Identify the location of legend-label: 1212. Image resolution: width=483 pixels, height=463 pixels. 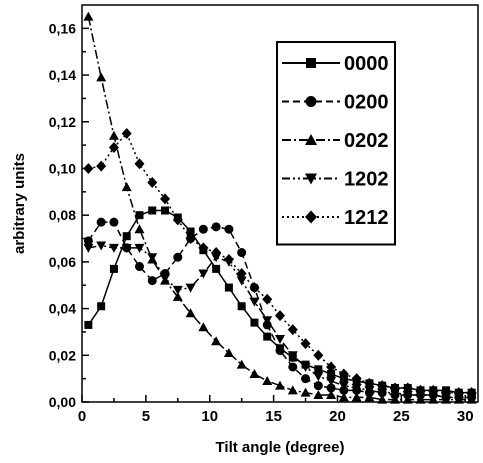
(366, 218).